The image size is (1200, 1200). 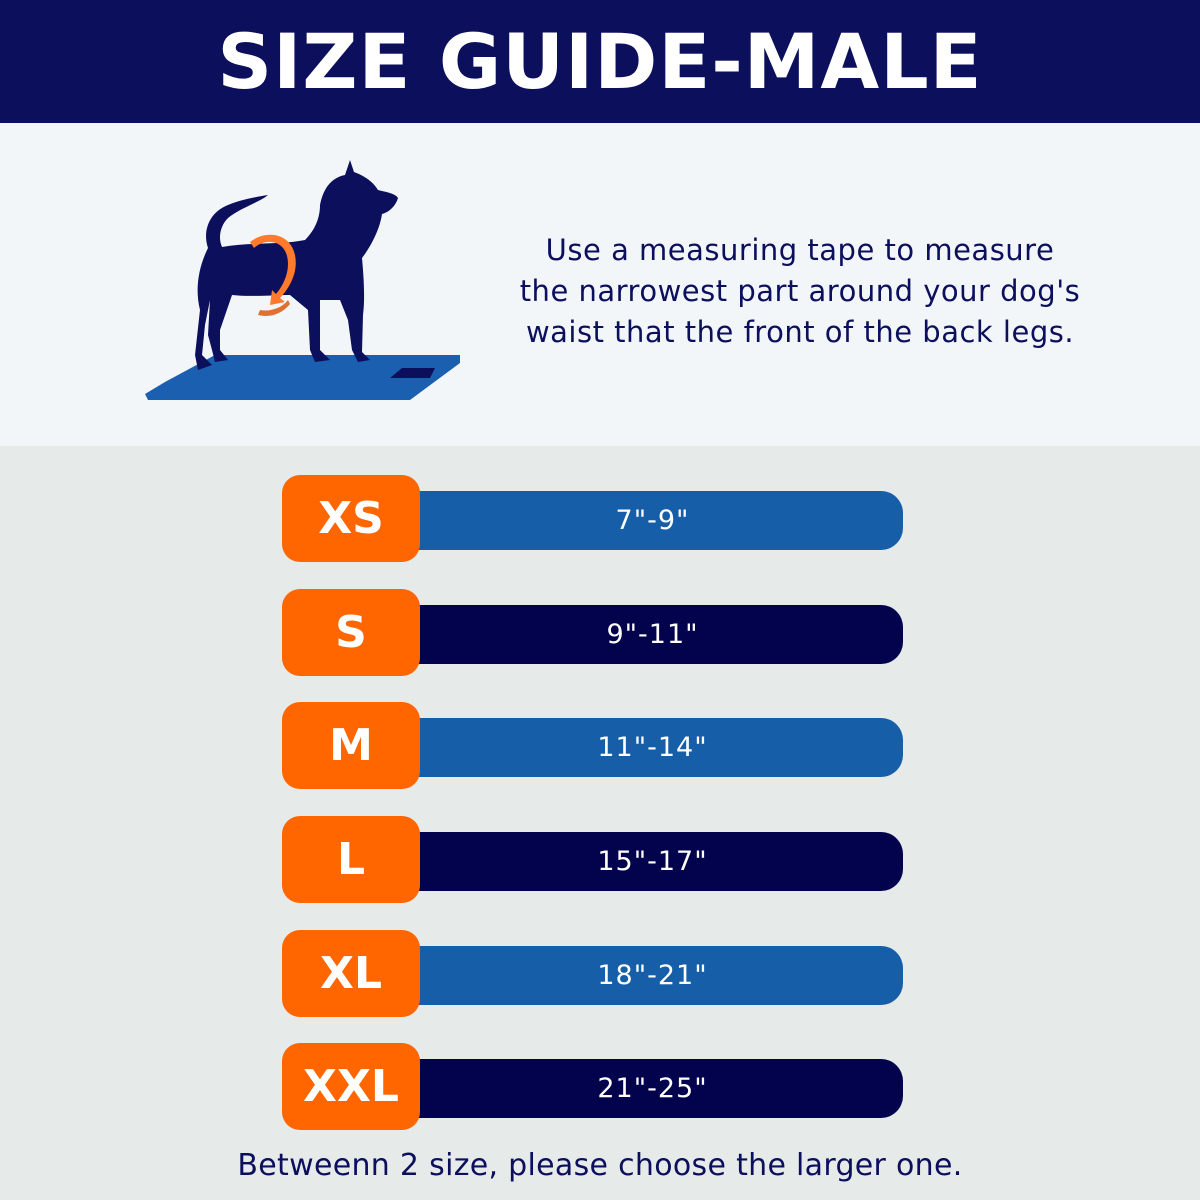 What do you see at coordinates (351, 859) in the screenshot?
I see `size-badge: L` at bounding box center [351, 859].